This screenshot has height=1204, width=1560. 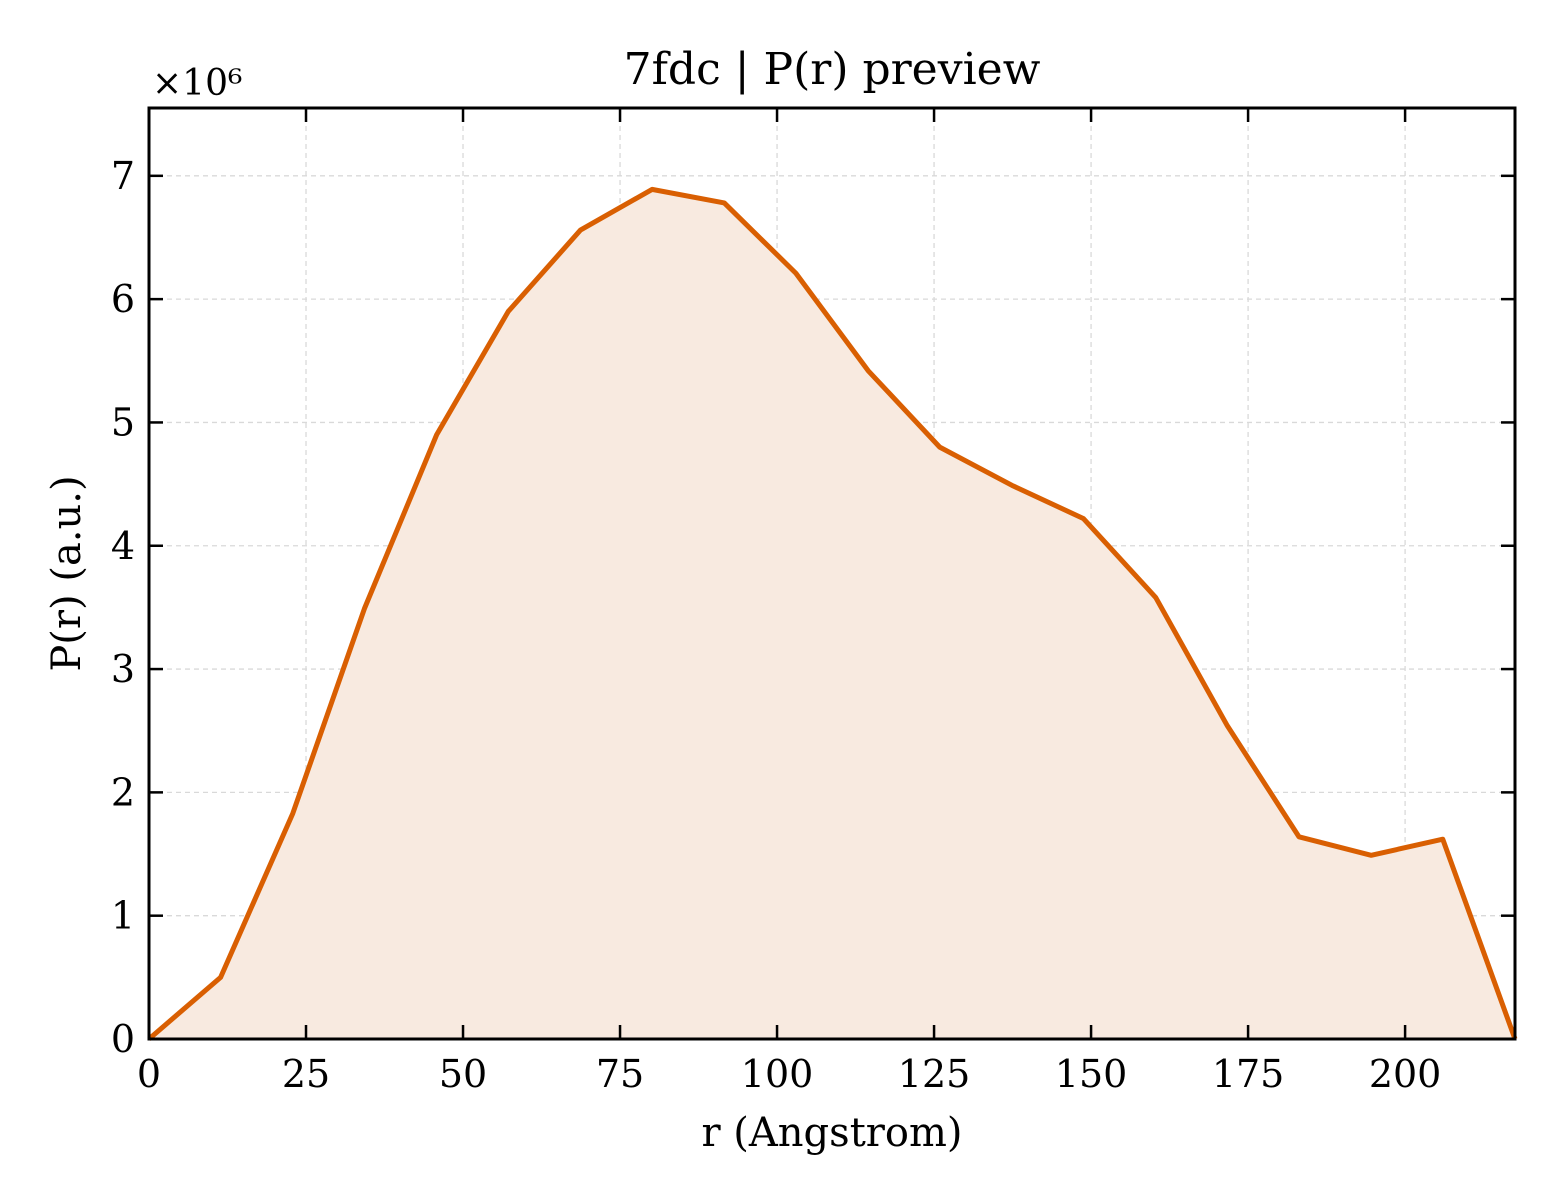 What do you see at coordinates (777, 1074) in the screenshot?
I see `x-tick-label: 100` at bounding box center [777, 1074].